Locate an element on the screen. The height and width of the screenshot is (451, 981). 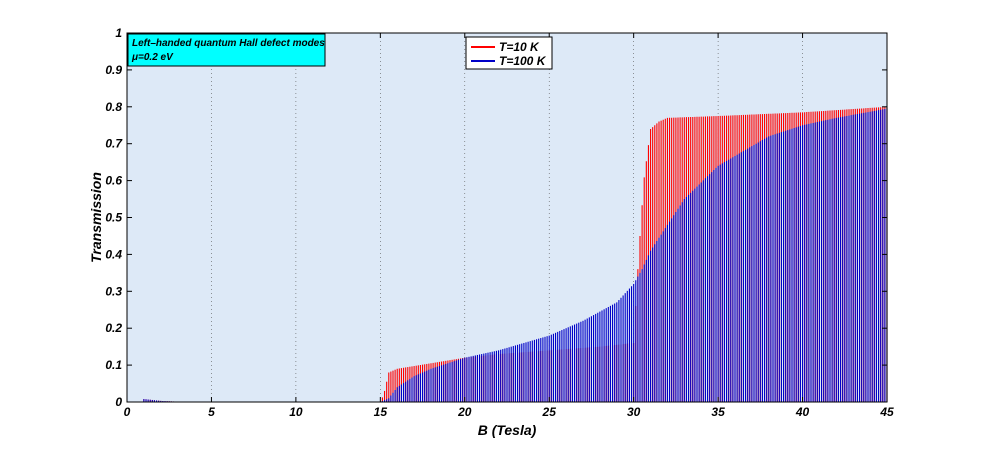
y-tick-label: 0.9 is located at coordinates (113, 70).